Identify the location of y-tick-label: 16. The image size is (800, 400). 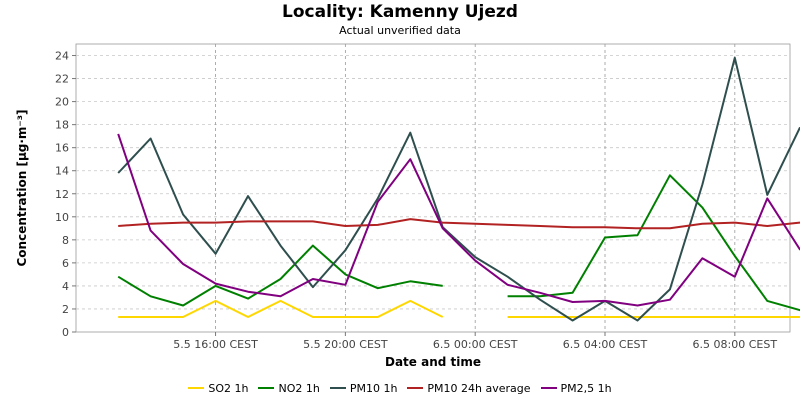
(62, 148).